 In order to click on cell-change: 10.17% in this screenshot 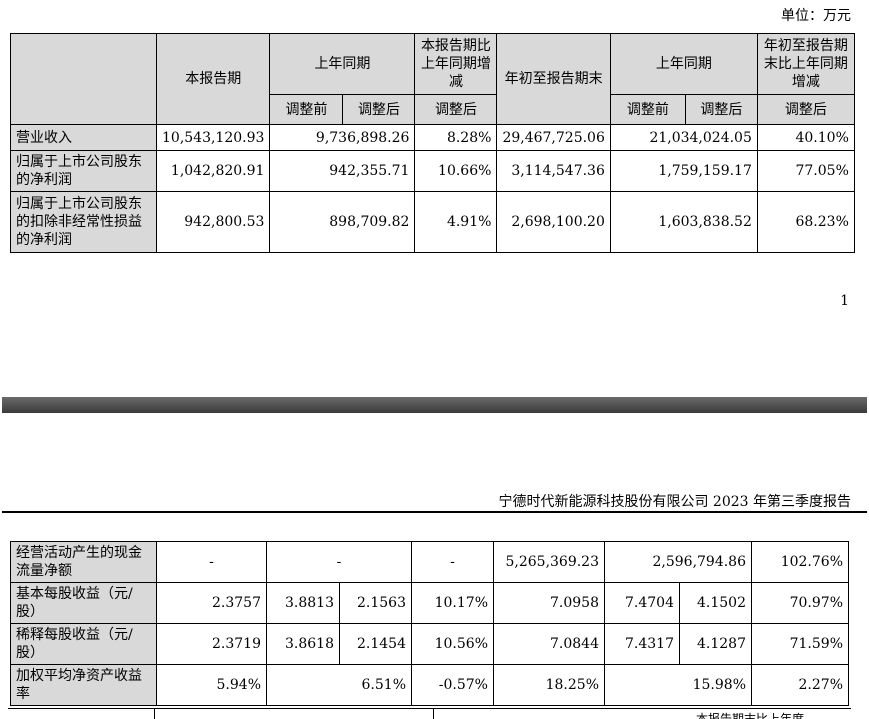, I will do `click(452, 603)`.